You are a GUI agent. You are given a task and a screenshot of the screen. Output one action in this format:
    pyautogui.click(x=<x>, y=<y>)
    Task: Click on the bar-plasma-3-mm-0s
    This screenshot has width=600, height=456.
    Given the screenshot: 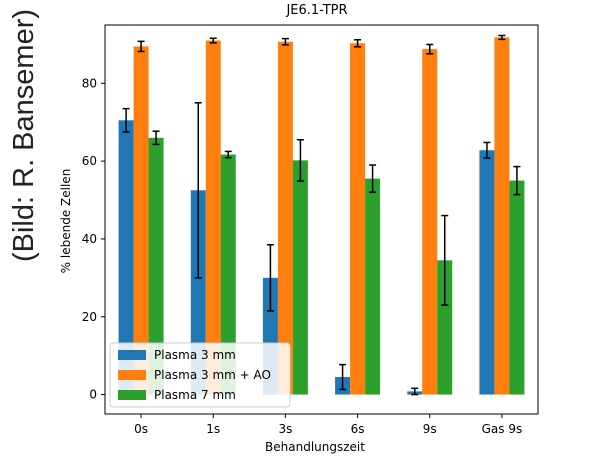 What is the action you would take?
    pyautogui.click(x=126, y=257)
    